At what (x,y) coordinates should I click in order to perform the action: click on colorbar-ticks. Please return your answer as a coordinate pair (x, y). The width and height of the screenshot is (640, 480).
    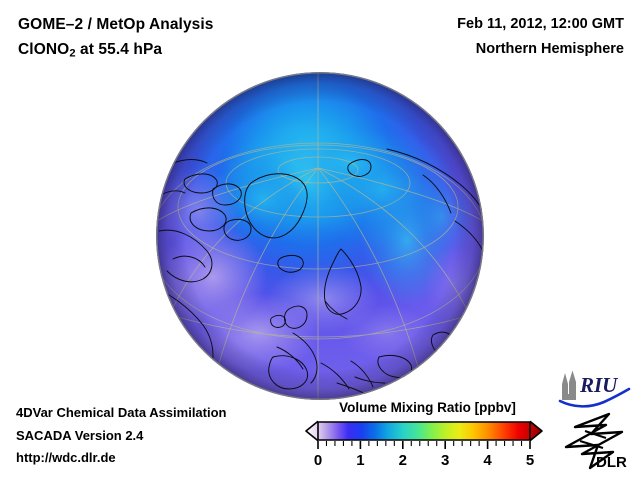
    Looking at the image, I should click on (424, 445).